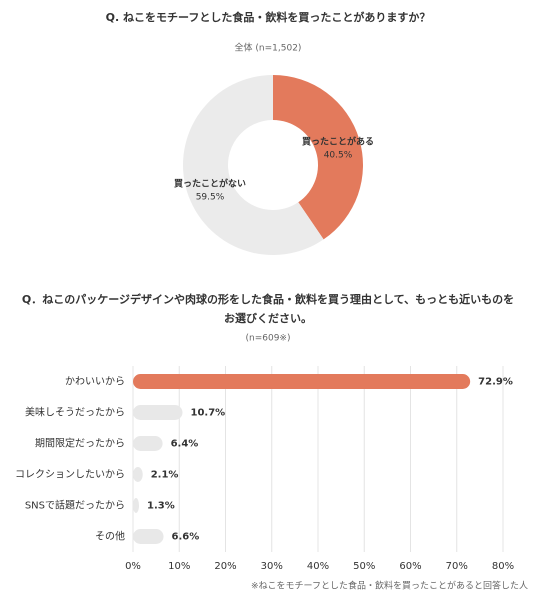  What do you see at coordinates (268, 17) in the screenshot?
I see `chart-title: Q. ねこをモチーフとした食品・飲料を買ったことがありますか？` at bounding box center [268, 17].